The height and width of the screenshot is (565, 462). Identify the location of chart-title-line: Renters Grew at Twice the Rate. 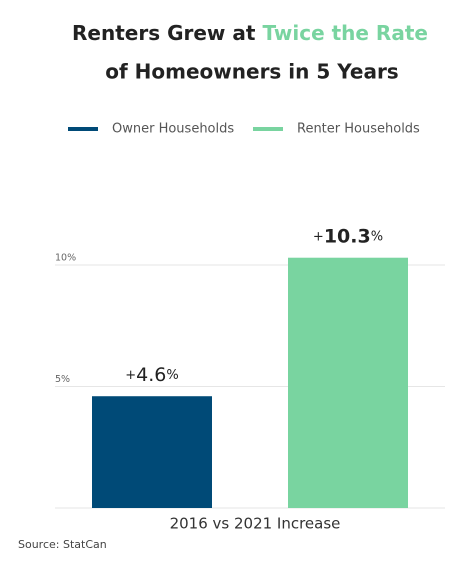
(250, 33).